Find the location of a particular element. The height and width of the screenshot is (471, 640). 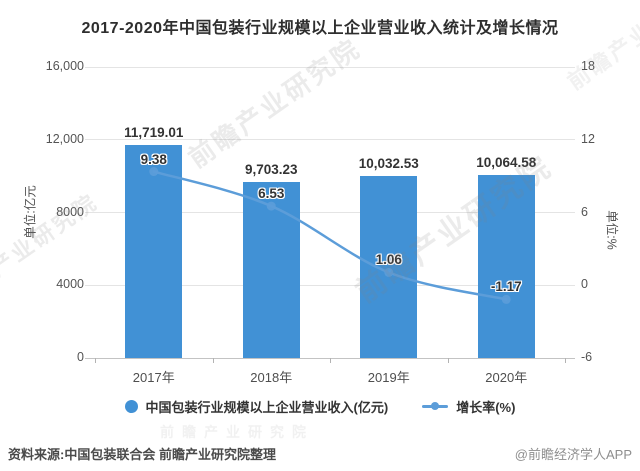

bar-value-label: 11,719.01 is located at coordinates (154, 132).